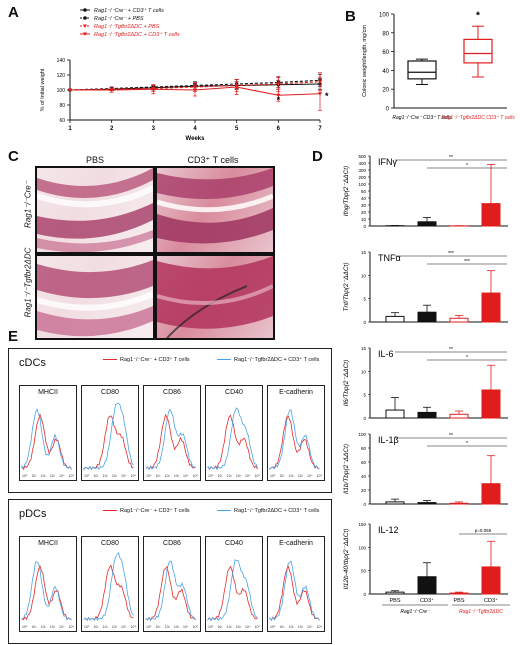 The height and width of the screenshot is (645, 520). I want to click on x-tick-label: 4, so click(195, 129).